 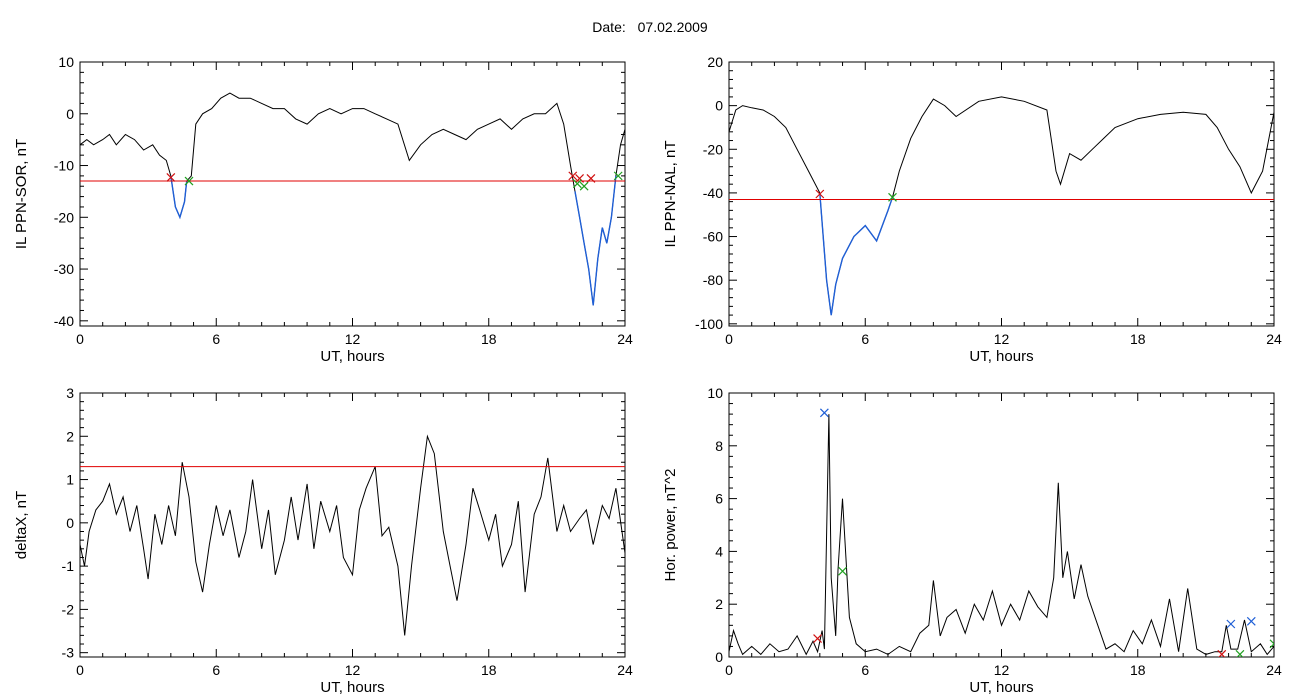 I want to click on y-tick-label: -60, so click(x=713, y=237).